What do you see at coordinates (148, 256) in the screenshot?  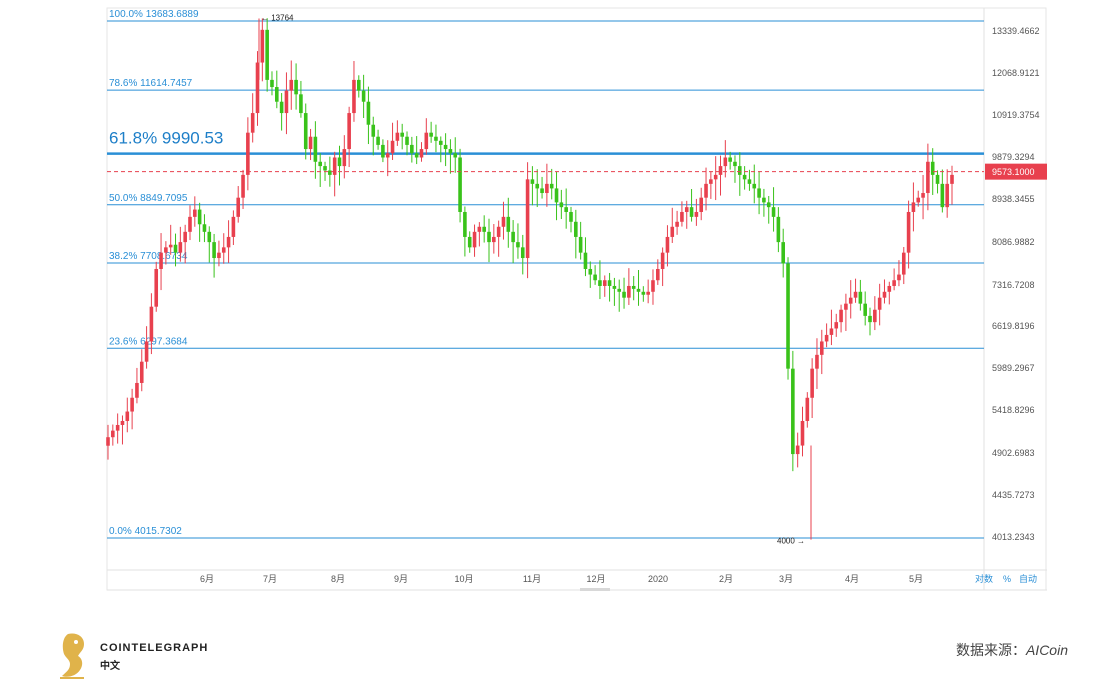 I see `fib-label: 38.2% 7708.6734` at bounding box center [148, 256].